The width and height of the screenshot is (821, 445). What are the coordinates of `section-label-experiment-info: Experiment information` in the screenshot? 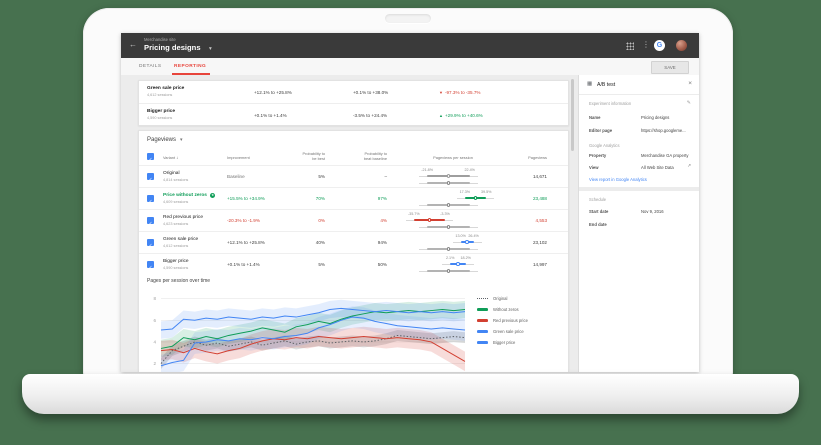 It's located at (610, 103).